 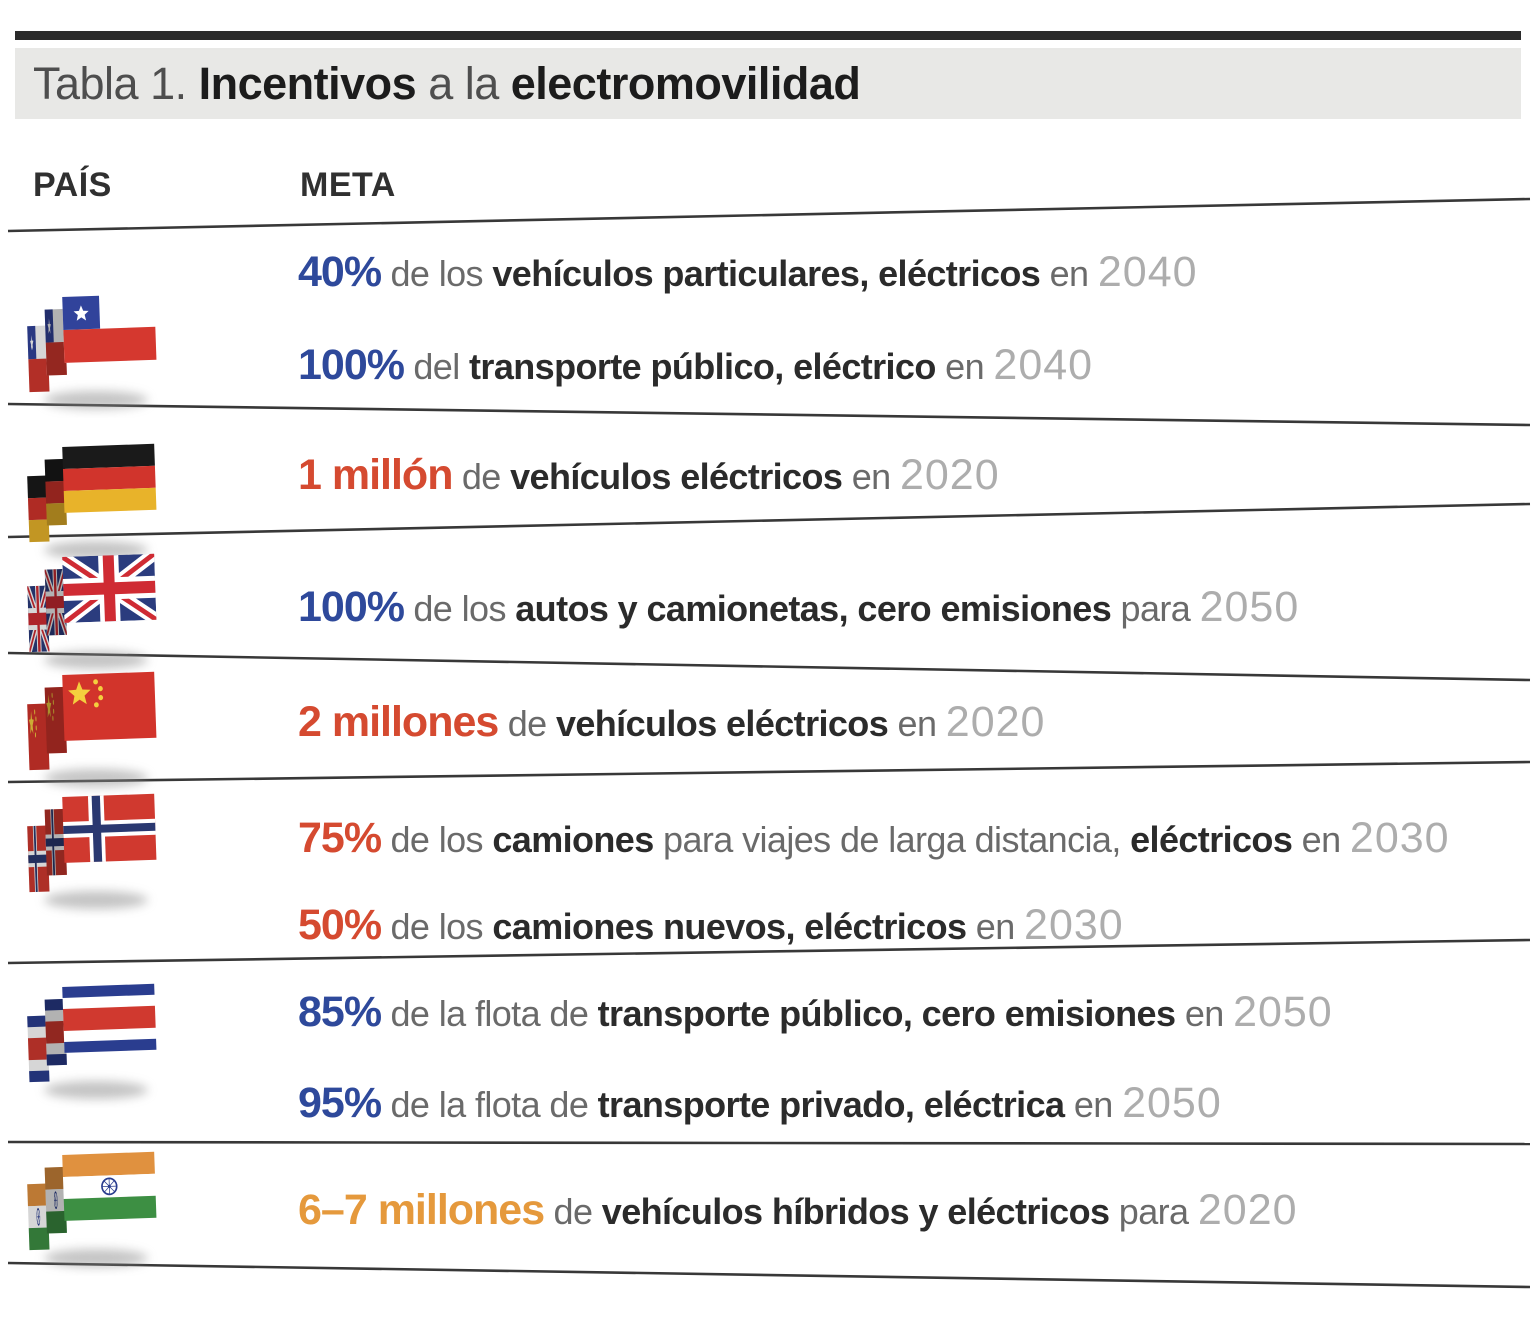 I want to click on china-flag-icon, so click(x=91, y=731).